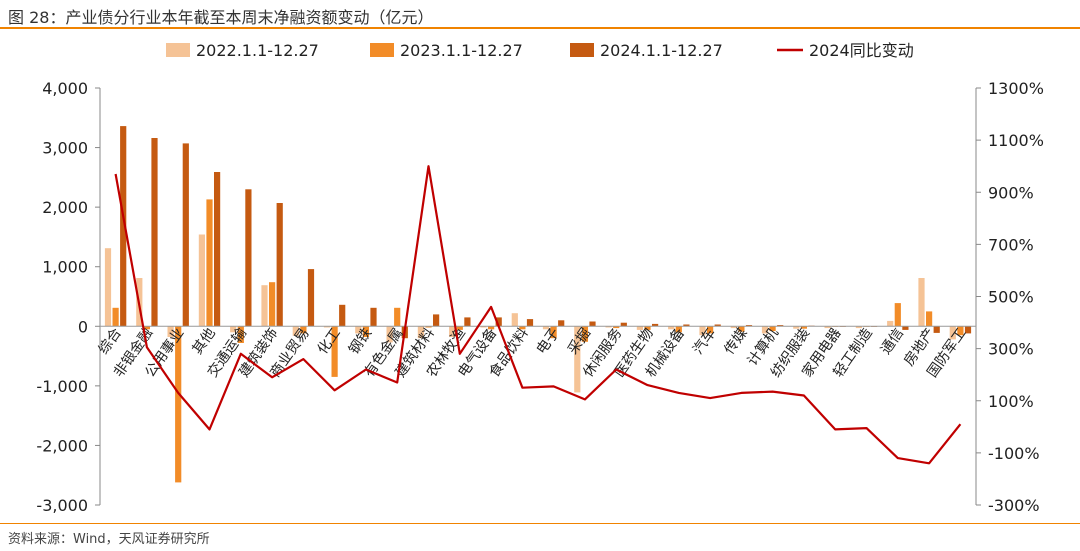  What do you see at coordinates (892, 341) in the screenshot?
I see `category-label-26: 通信` at bounding box center [892, 341].